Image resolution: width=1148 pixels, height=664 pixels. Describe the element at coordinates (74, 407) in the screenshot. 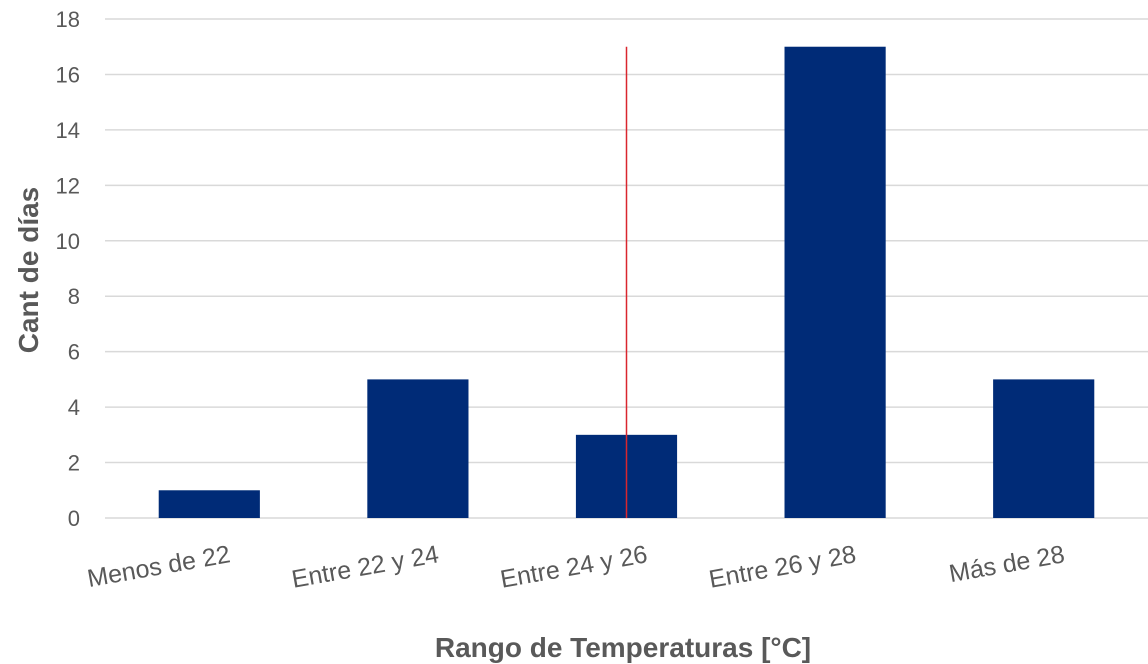

I see `y-tick-label-4: 4` at that location.